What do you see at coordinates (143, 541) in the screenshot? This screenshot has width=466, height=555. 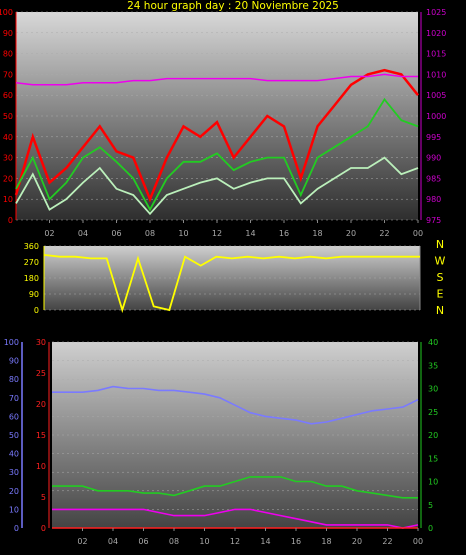 I see `panel3-x-tick: 06` at bounding box center [143, 541].